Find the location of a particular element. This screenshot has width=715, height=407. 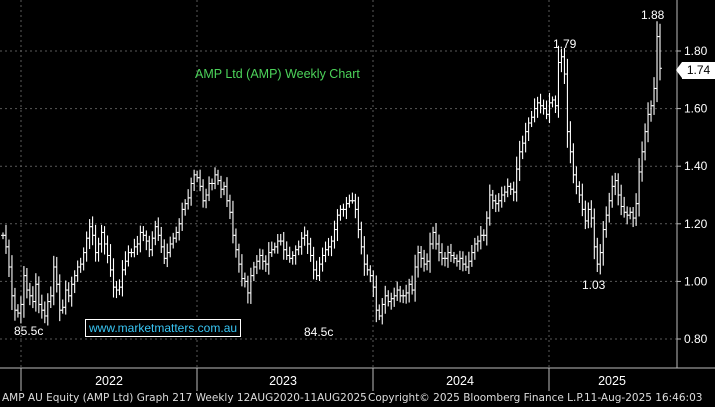

watermark-link: www.marketmatters.com.au is located at coordinates (163, 328).